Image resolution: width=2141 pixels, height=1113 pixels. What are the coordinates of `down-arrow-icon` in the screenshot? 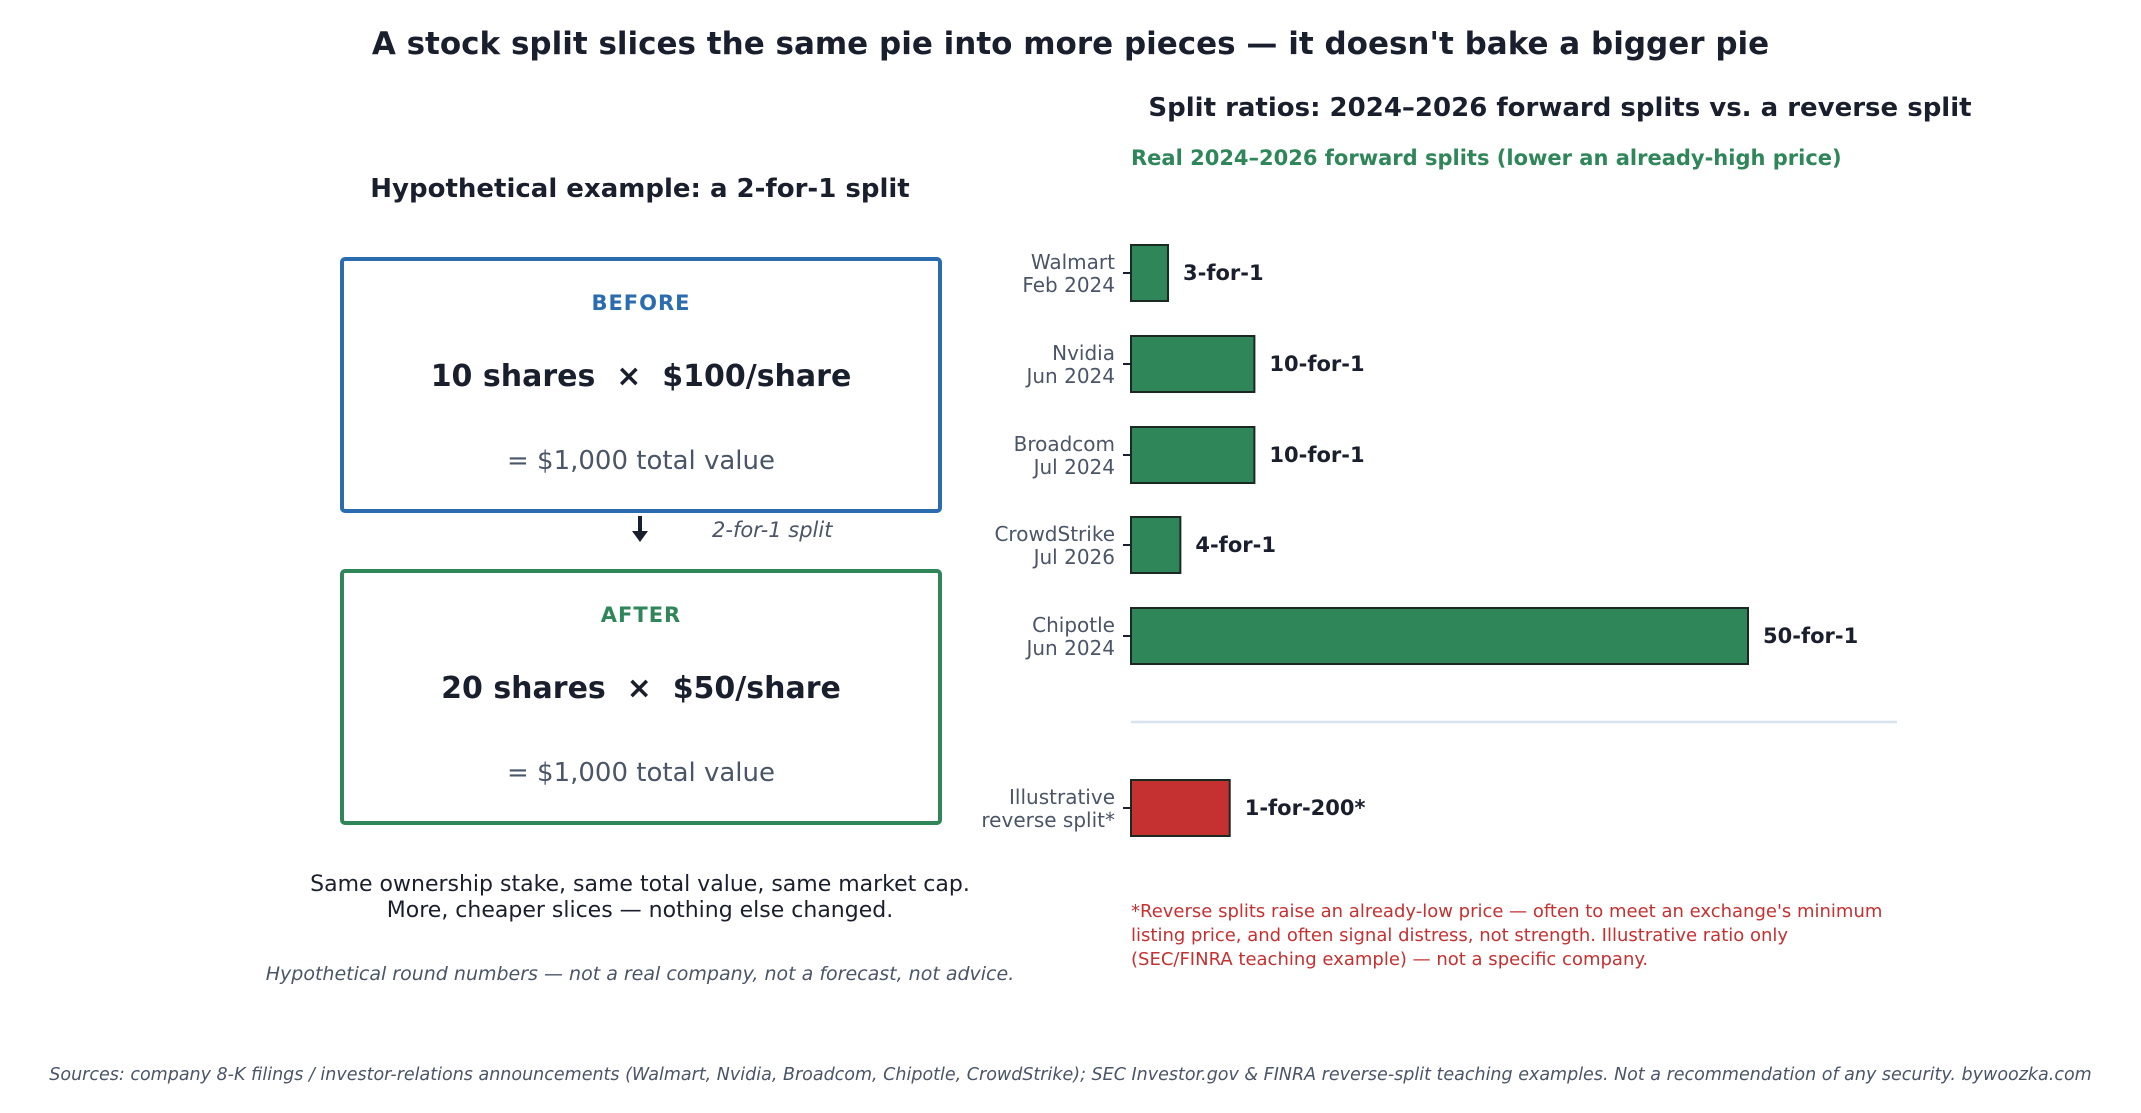 It's located at (640, 529).